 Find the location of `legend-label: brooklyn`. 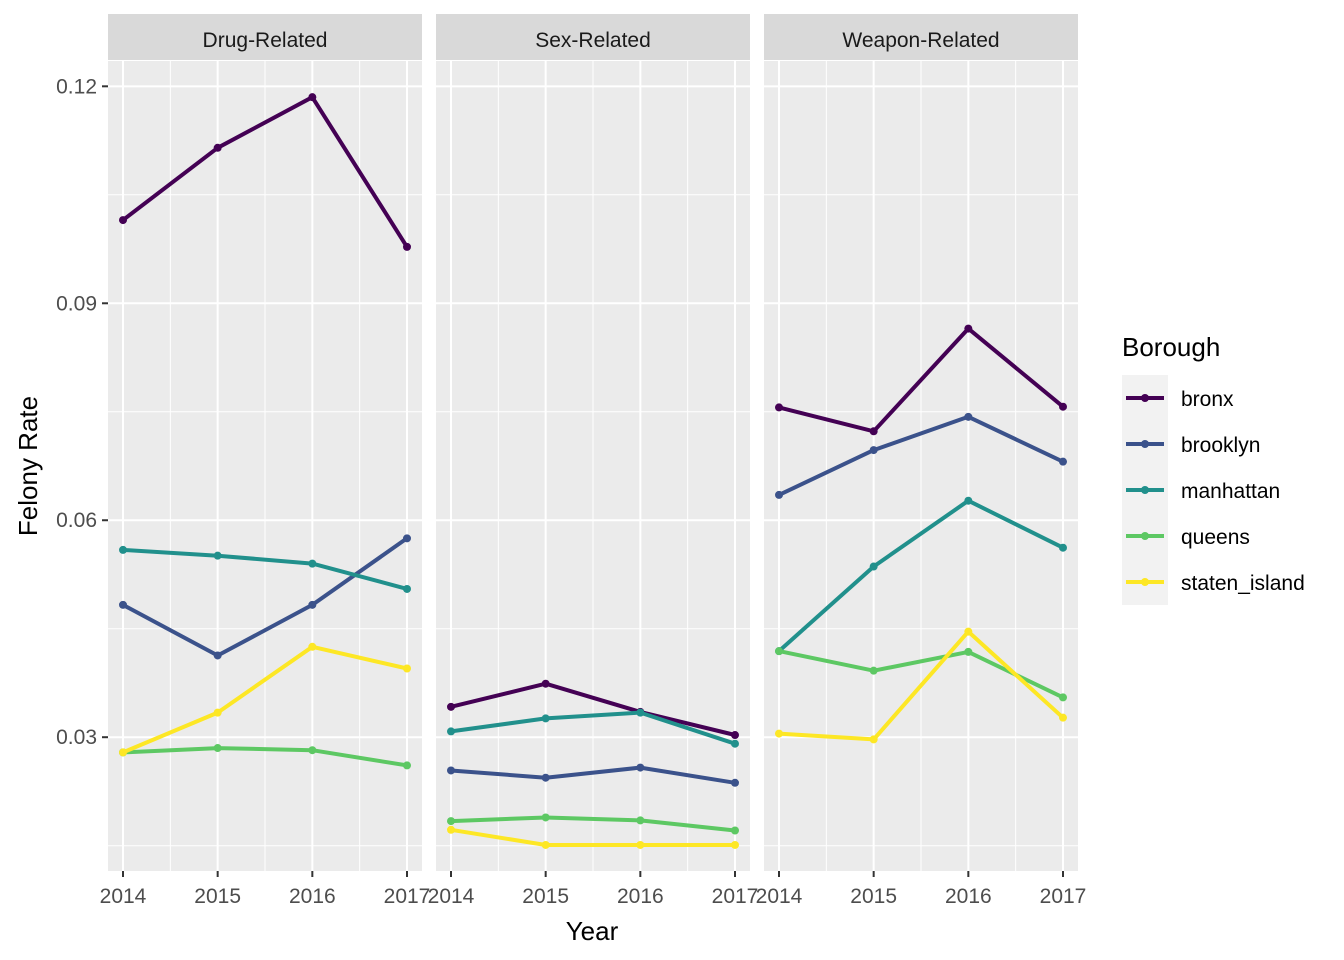

legend-label: brooklyn is located at coordinates (1220, 445).